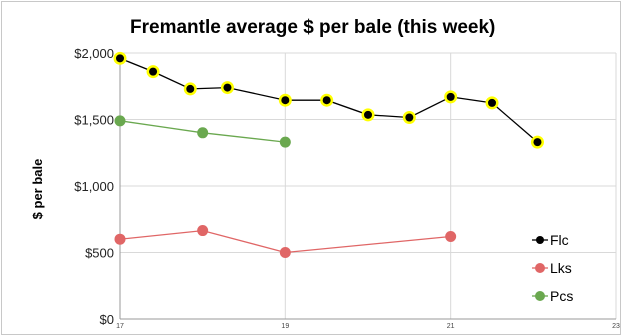 Image resolution: width=622 pixels, height=336 pixels. I want to click on legend-item-lks: Lks, so click(552, 268).